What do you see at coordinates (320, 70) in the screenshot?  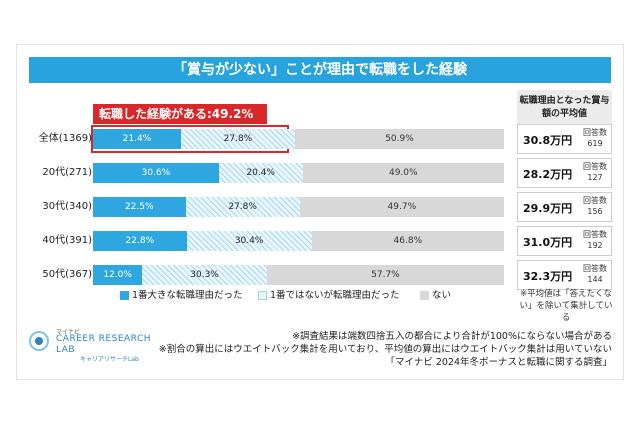 I see `chart-title: 「賞与が少ない」ことが理由で転職をした経験` at bounding box center [320, 70].